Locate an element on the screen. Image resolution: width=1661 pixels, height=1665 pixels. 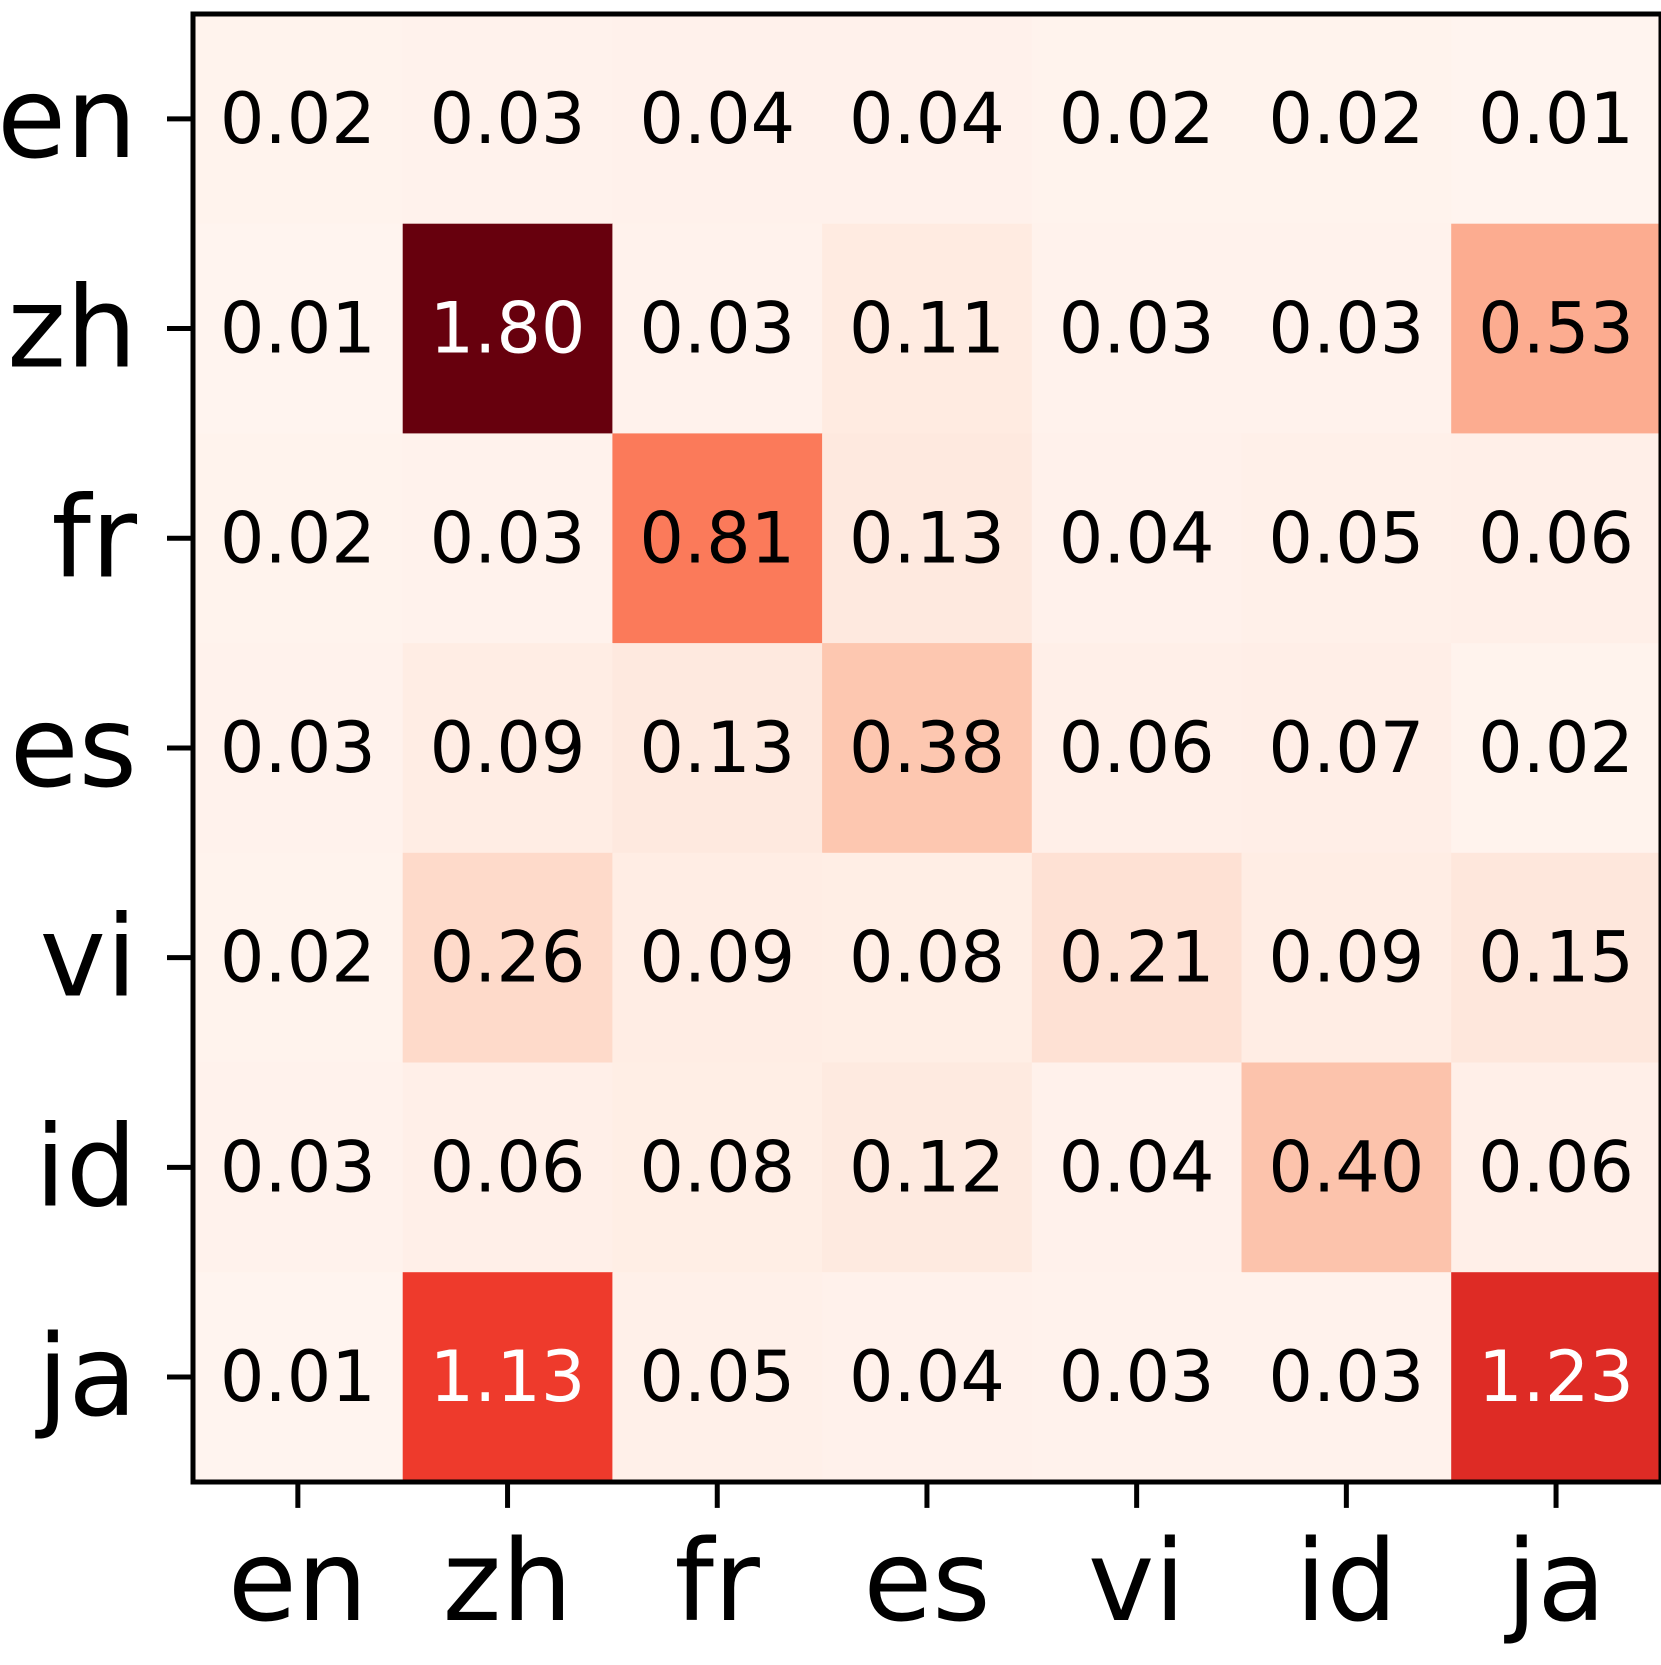
cell-value-es-fr: 0.13 is located at coordinates (717, 748).